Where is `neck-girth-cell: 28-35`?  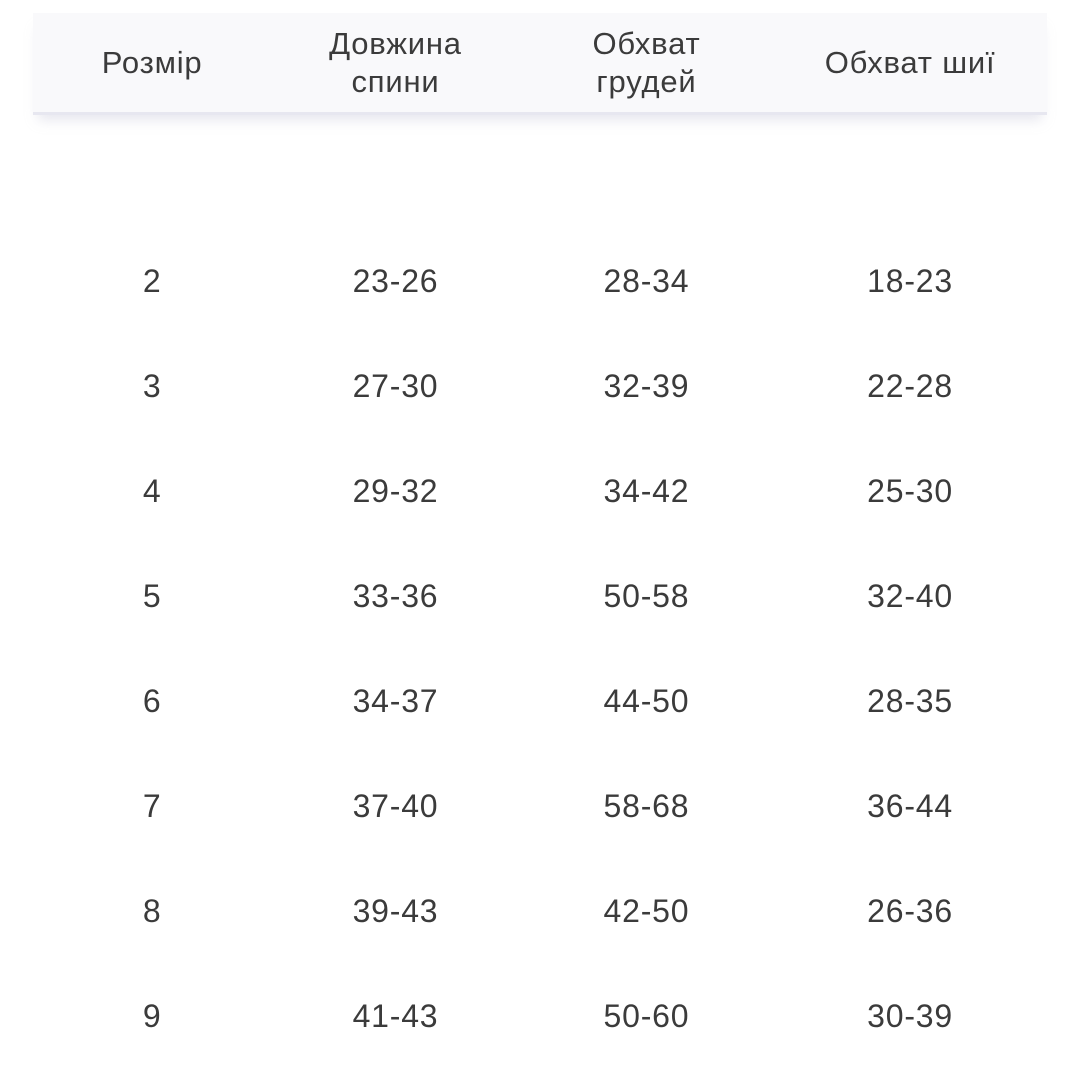 neck-girth-cell: 28-35 is located at coordinates (910, 701).